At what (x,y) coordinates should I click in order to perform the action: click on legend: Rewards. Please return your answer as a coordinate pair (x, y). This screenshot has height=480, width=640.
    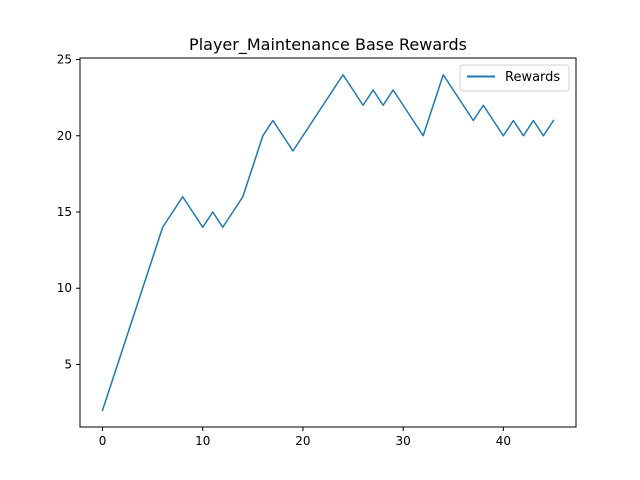
    Looking at the image, I should click on (514, 78).